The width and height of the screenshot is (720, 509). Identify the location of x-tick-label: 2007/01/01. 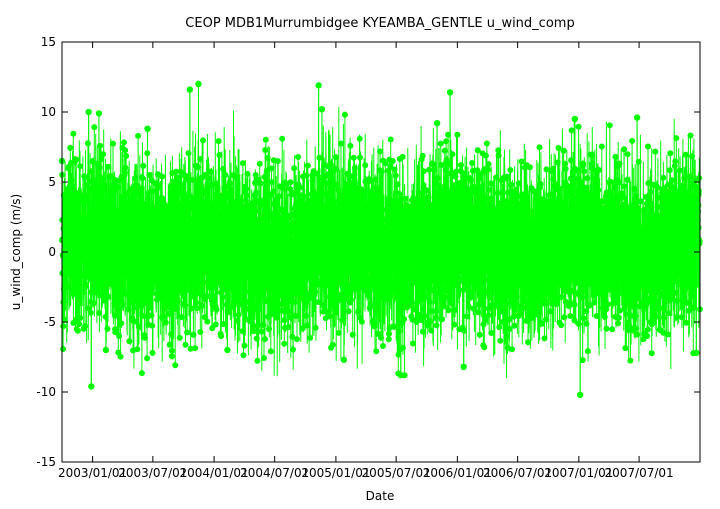
(578, 473).